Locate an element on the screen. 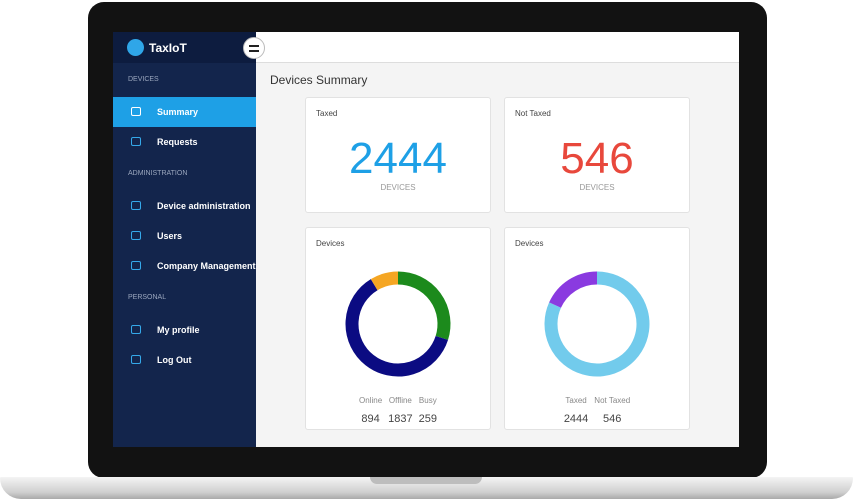 This screenshot has width=853, height=500. nav-item: Device administration is located at coordinates (184, 206).